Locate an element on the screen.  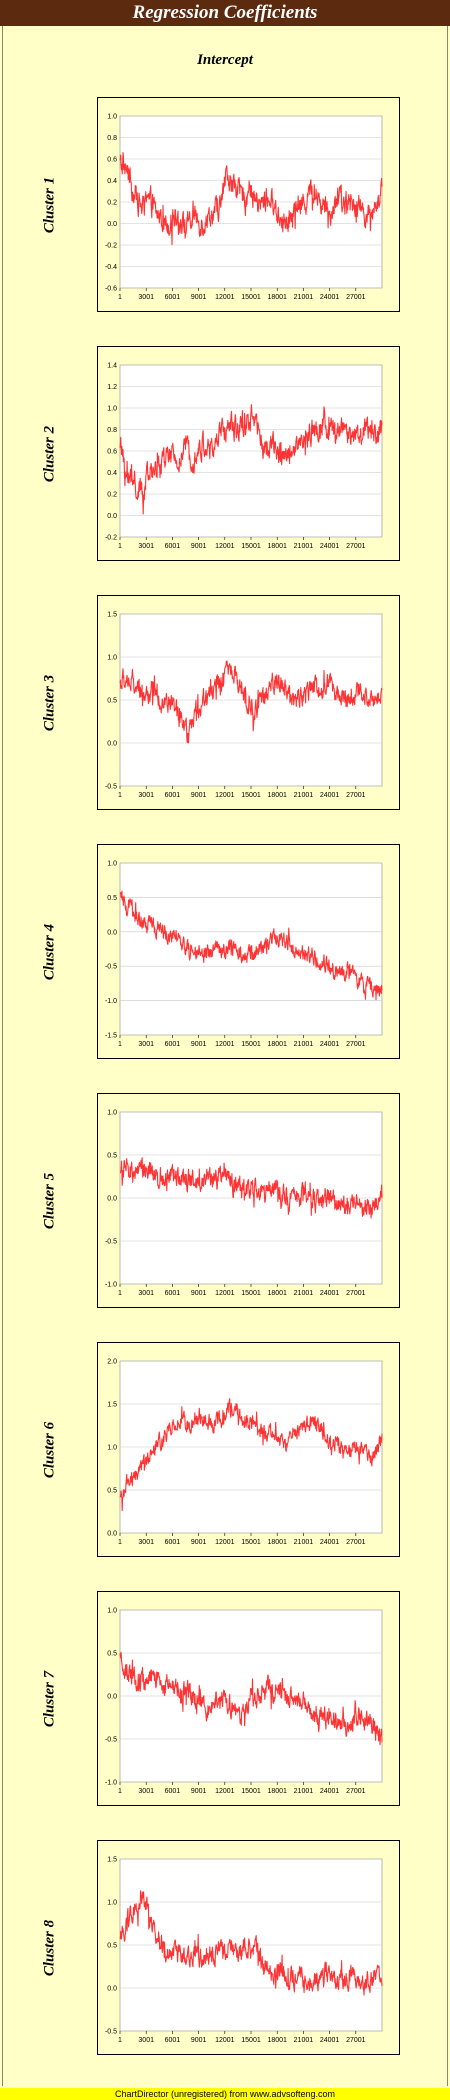
page-subtitle: Intercept is located at coordinates (225, 60).